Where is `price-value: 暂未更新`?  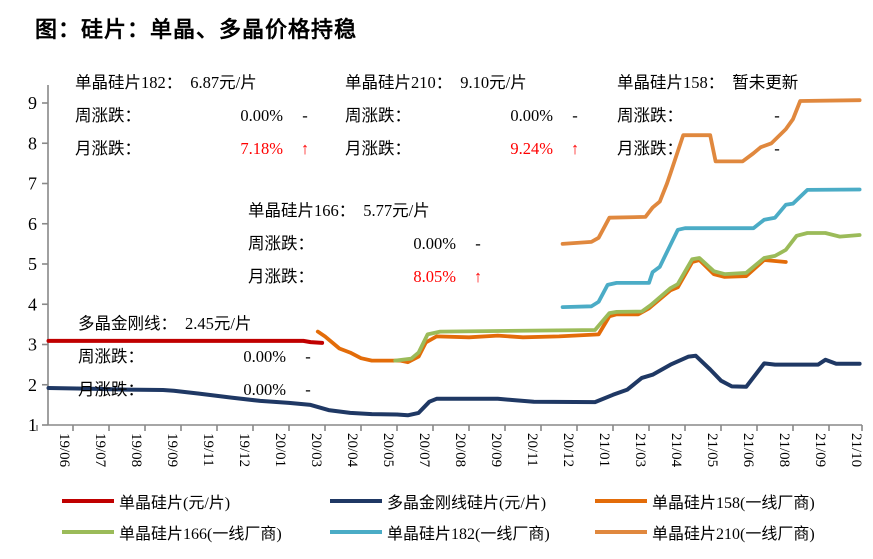
price-value: 暂未更新 is located at coordinates (765, 82).